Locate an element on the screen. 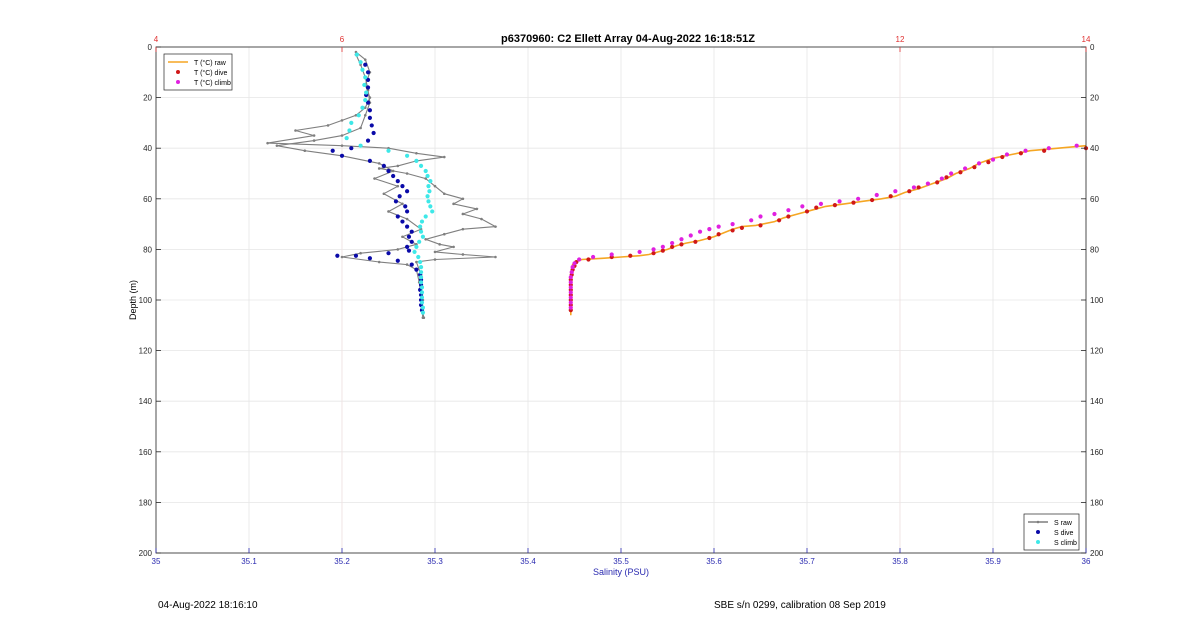 This screenshot has width=1200, height=622. y-tick-label: 60 is located at coordinates (147, 199).